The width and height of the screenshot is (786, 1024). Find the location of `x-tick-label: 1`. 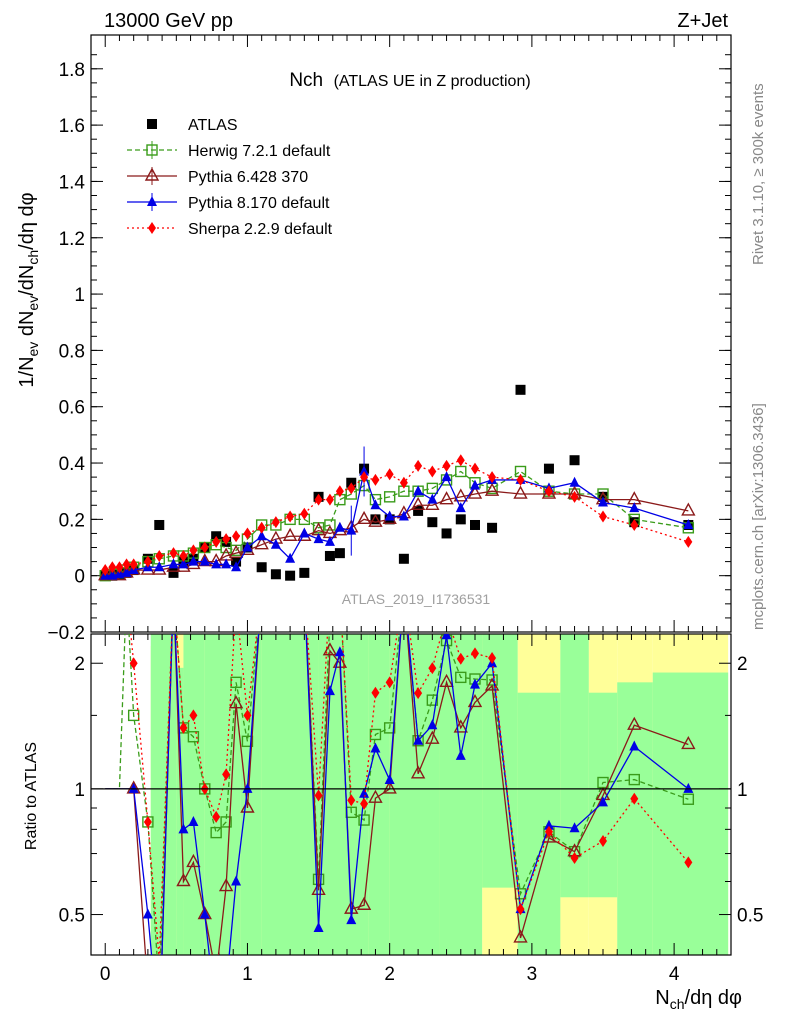

x-tick-label: 1 is located at coordinates (247, 974).